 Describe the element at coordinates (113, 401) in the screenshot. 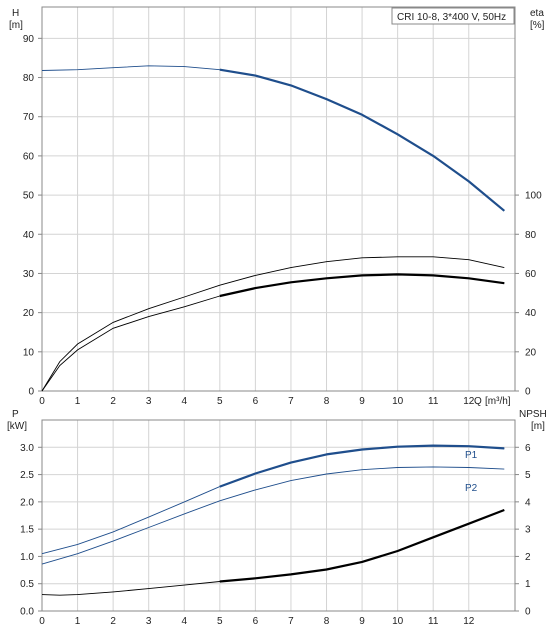

I see `top-x-tick-2: 2` at that location.